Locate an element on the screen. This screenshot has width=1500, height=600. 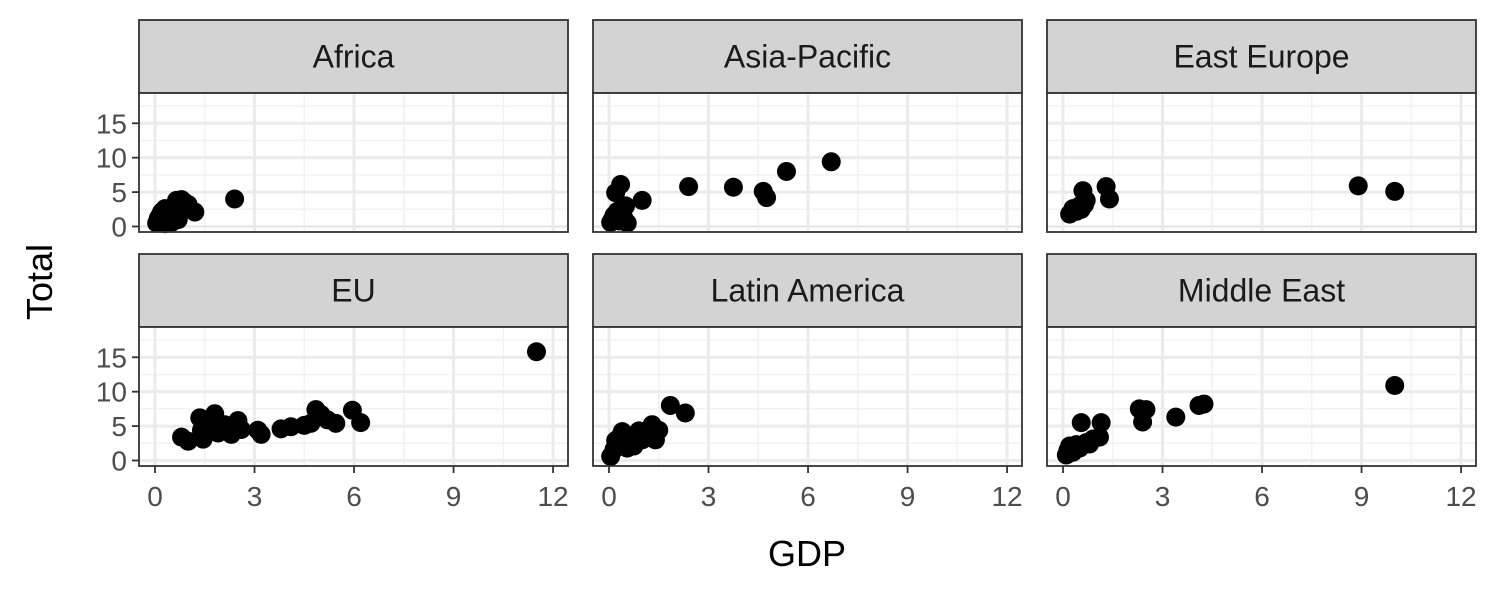
facet-panel: Latin America 0 3 6 9 12 is located at coordinates (807, 382).